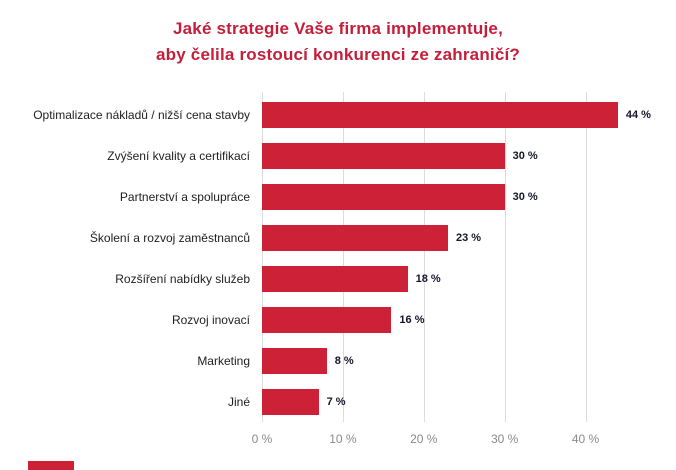 The height and width of the screenshot is (470, 676). Describe the element at coordinates (504, 439) in the screenshot. I see `x-axis-tick-label: 30 %` at that location.